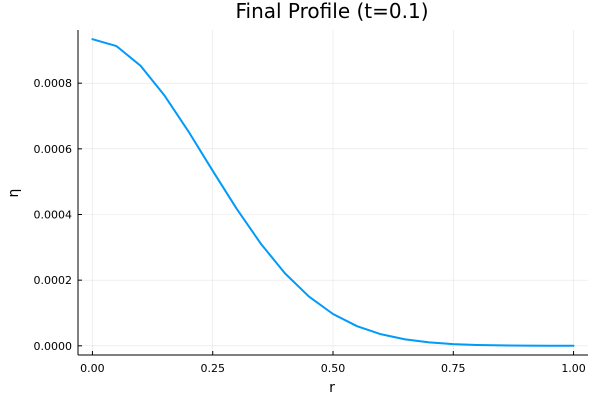 This screenshot has width=600, height=400. What do you see at coordinates (573, 368) in the screenshot?
I see `x-tick-label-4: 1.00` at bounding box center [573, 368].